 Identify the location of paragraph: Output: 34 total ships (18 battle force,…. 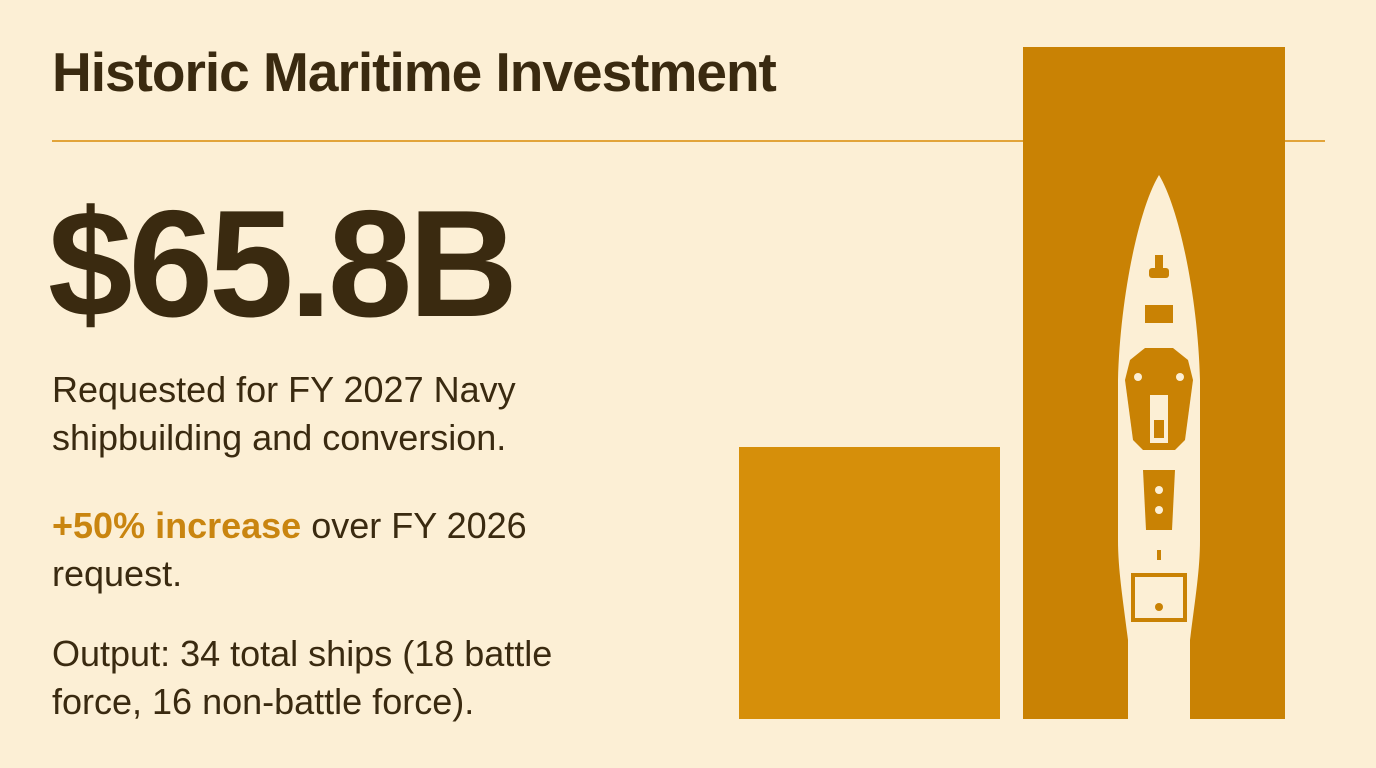
(302, 677).